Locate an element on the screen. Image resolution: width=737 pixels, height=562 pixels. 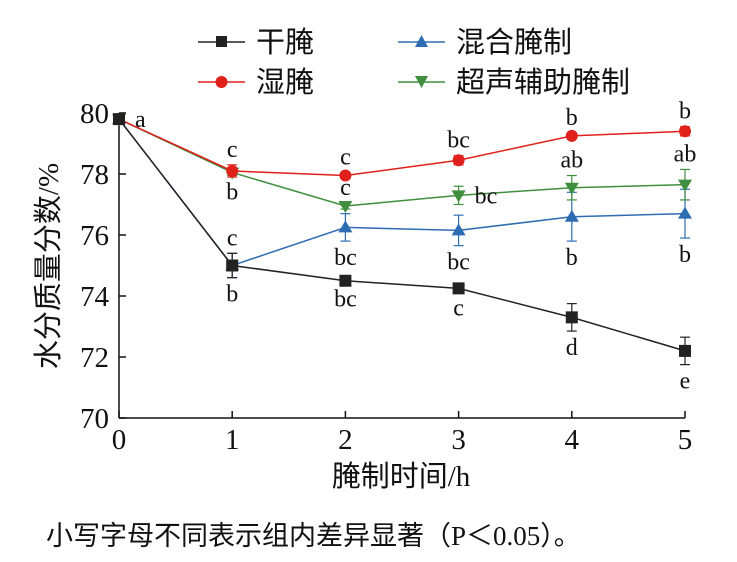
x-tick-label-5: 5 is located at coordinates (685, 440).